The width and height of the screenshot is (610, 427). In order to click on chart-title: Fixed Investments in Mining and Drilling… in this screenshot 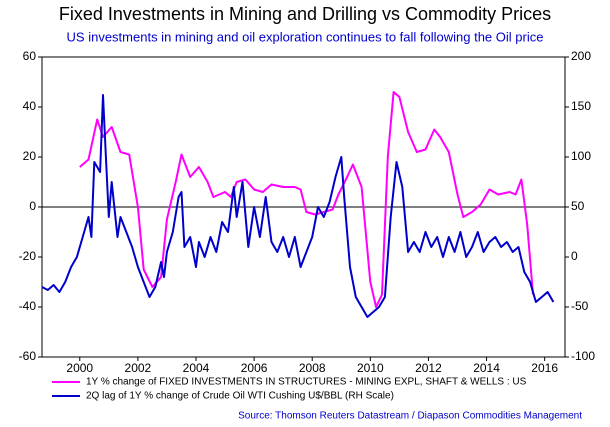, I will do `click(305, 14)`.